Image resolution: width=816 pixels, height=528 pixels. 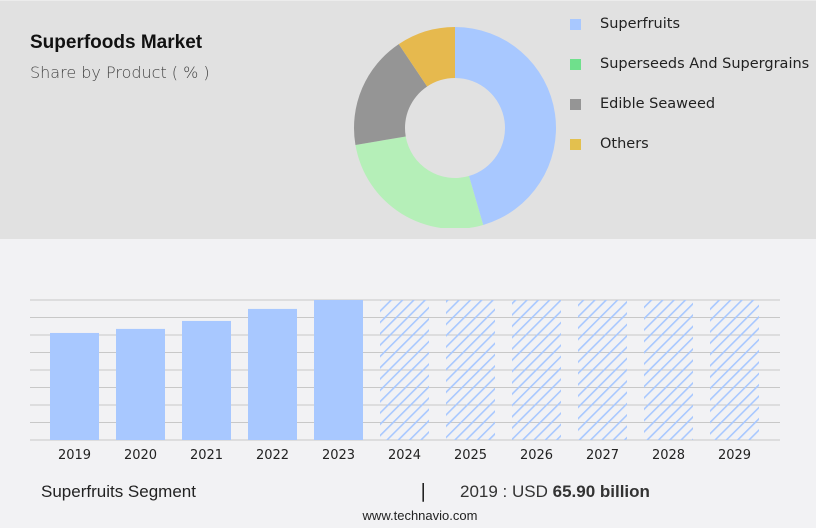 I want to click on x-tick-label: 2027, so click(x=602, y=455).